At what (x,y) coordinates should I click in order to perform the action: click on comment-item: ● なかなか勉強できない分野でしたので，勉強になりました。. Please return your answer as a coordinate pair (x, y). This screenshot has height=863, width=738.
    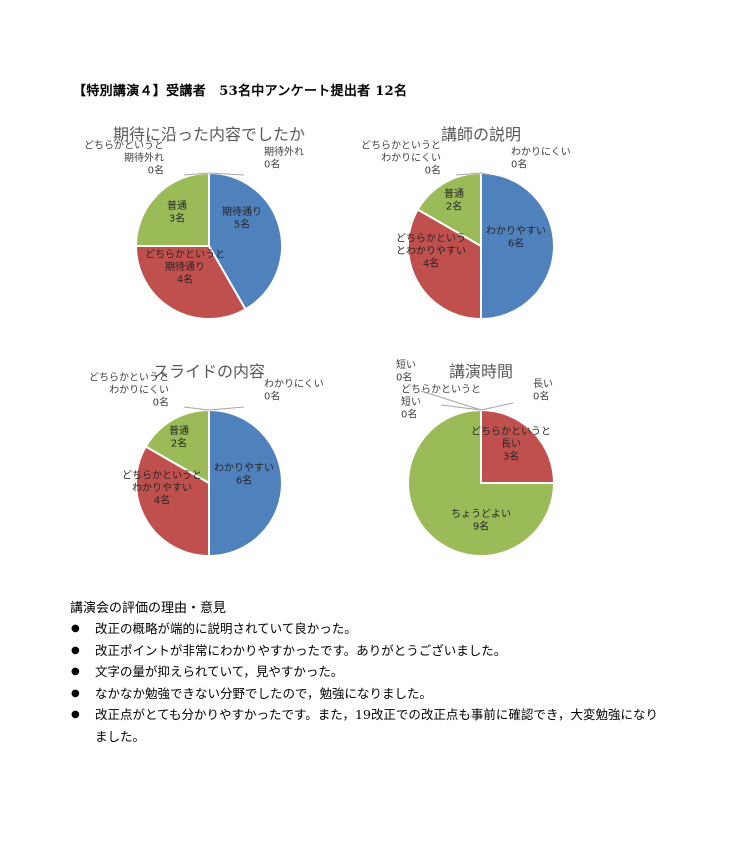
    Looking at the image, I should click on (370, 694).